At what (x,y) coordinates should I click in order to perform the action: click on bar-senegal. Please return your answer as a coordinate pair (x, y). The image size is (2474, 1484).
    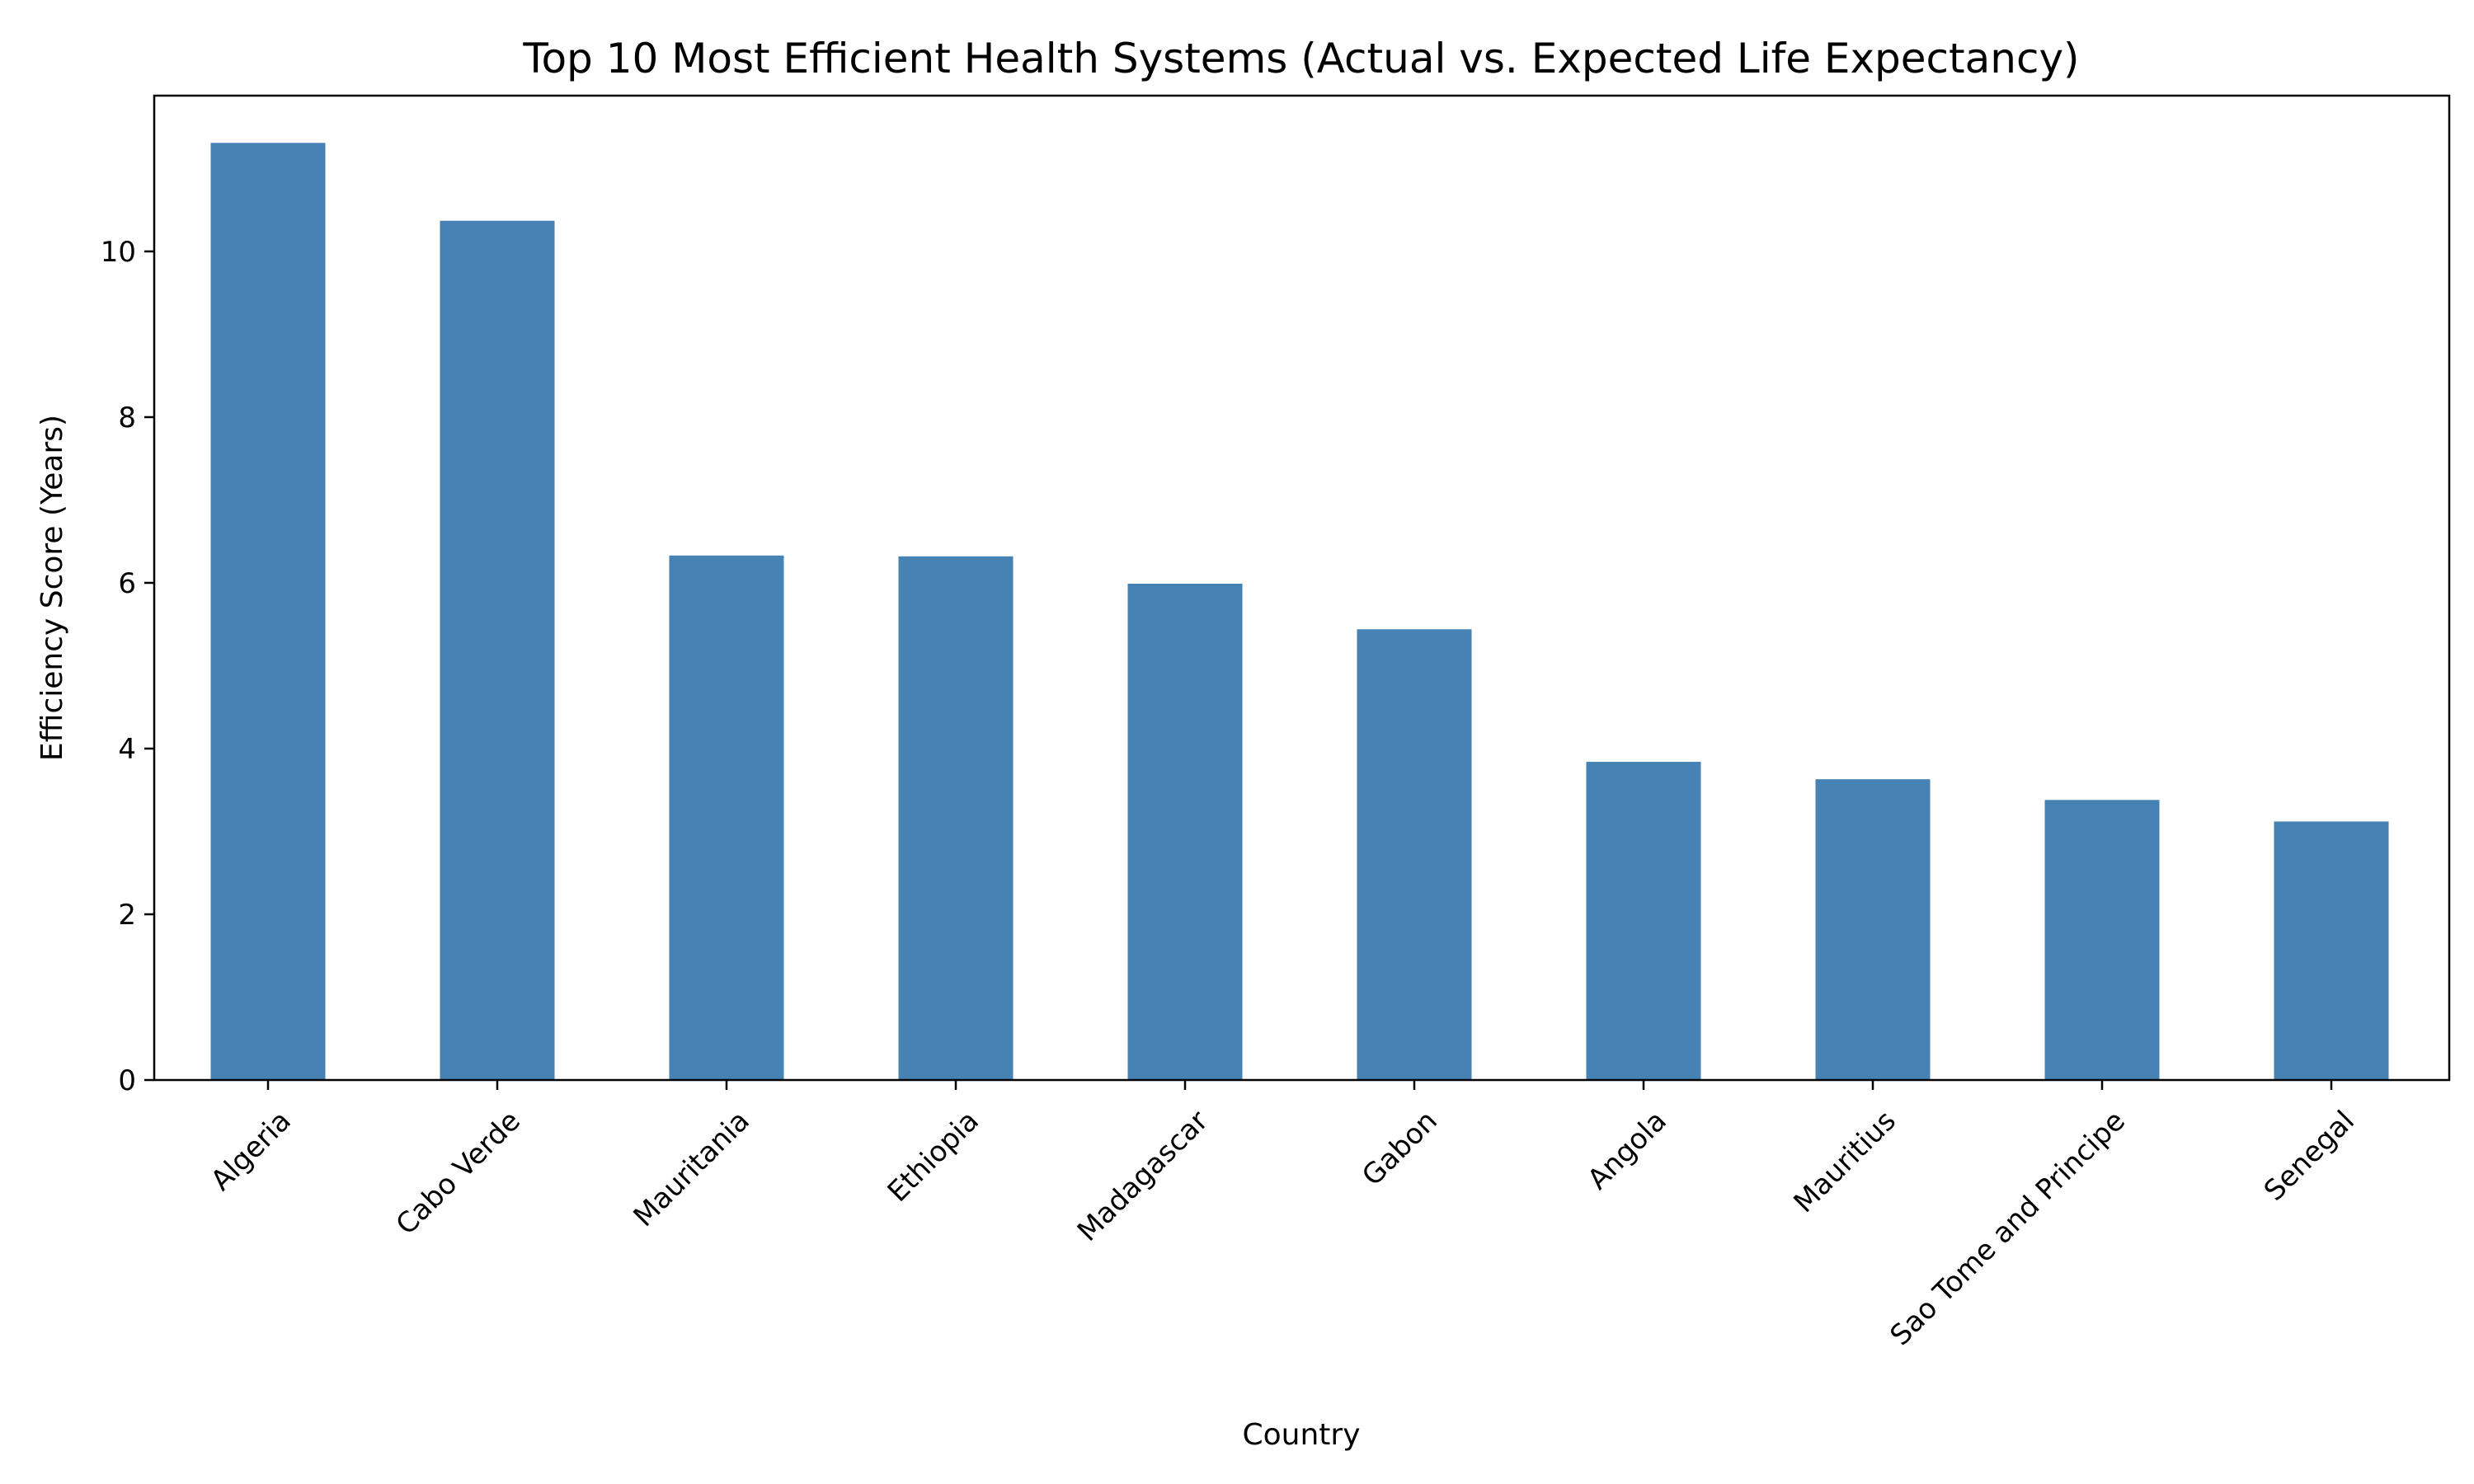
    Looking at the image, I should click on (2331, 950).